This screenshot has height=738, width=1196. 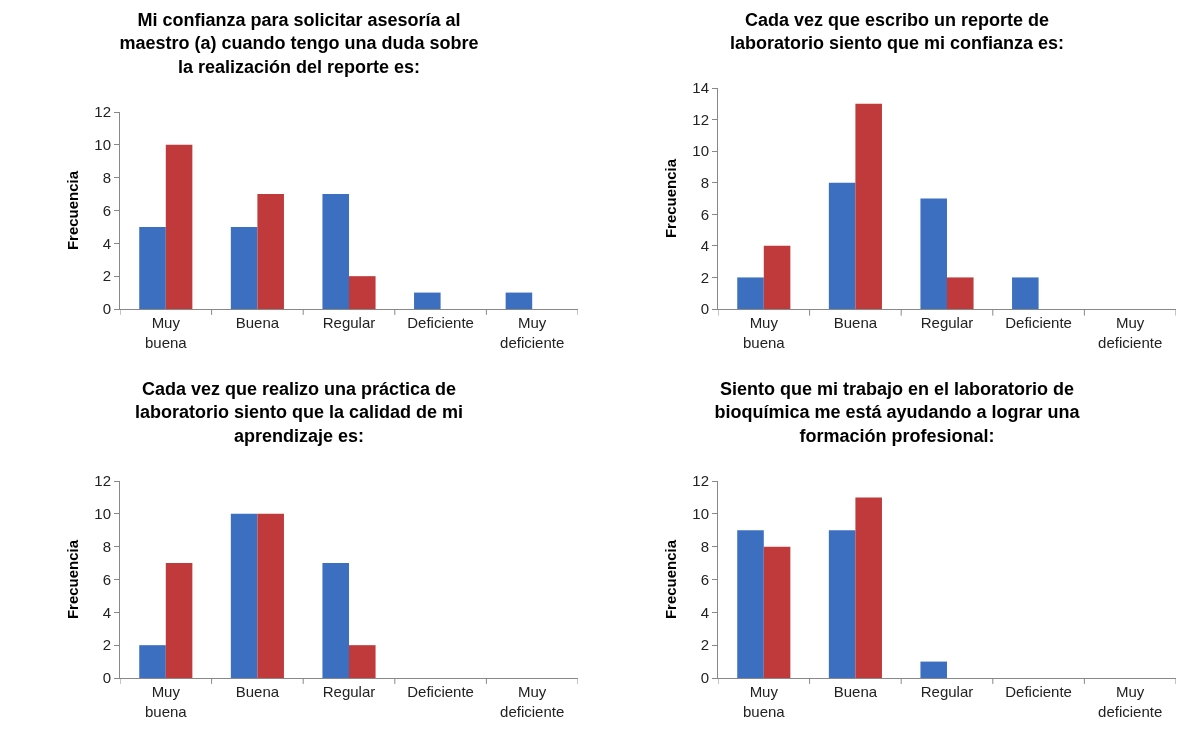 What do you see at coordinates (299, 43) in the screenshot?
I see `chart-title: Mi confianza para solicitar asesoría al maestro (a) cuando tengo una duda sobre la realización del reporte es:` at bounding box center [299, 43].